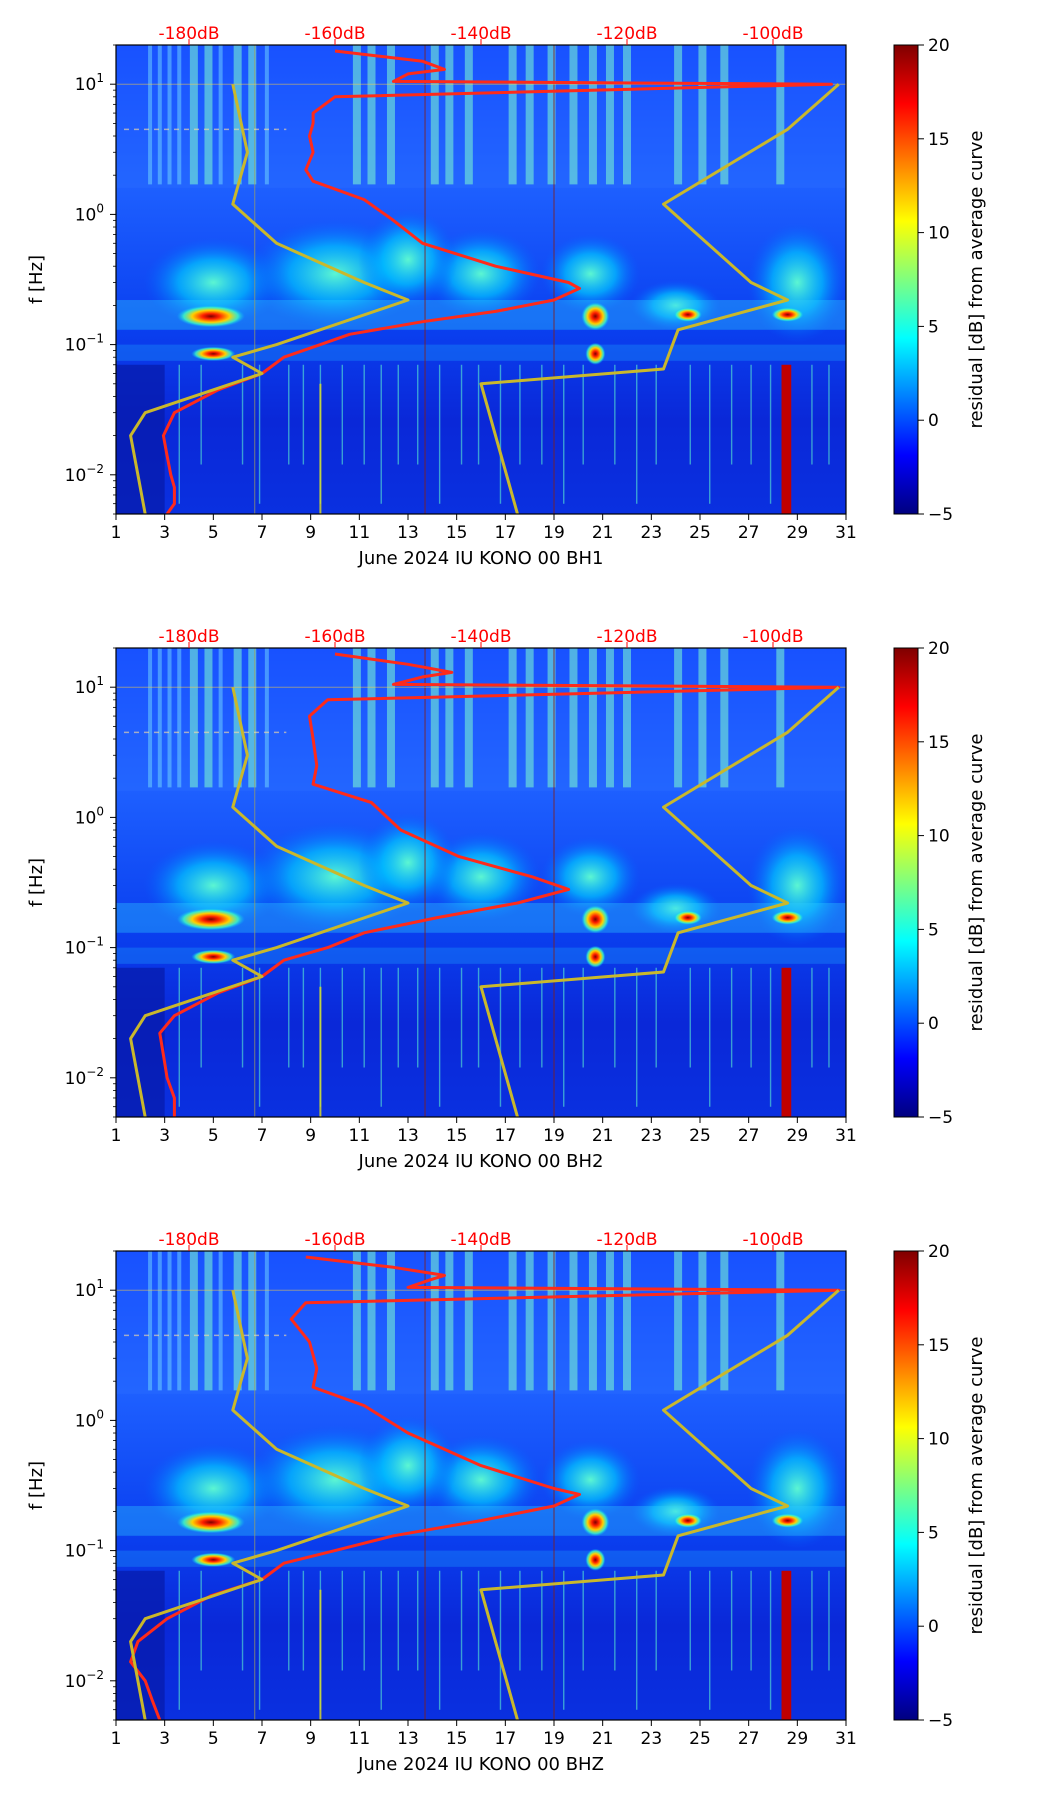  What do you see at coordinates (786, 439) in the screenshot?
I see `strong-event-streak` at bounding box center [786, 439].